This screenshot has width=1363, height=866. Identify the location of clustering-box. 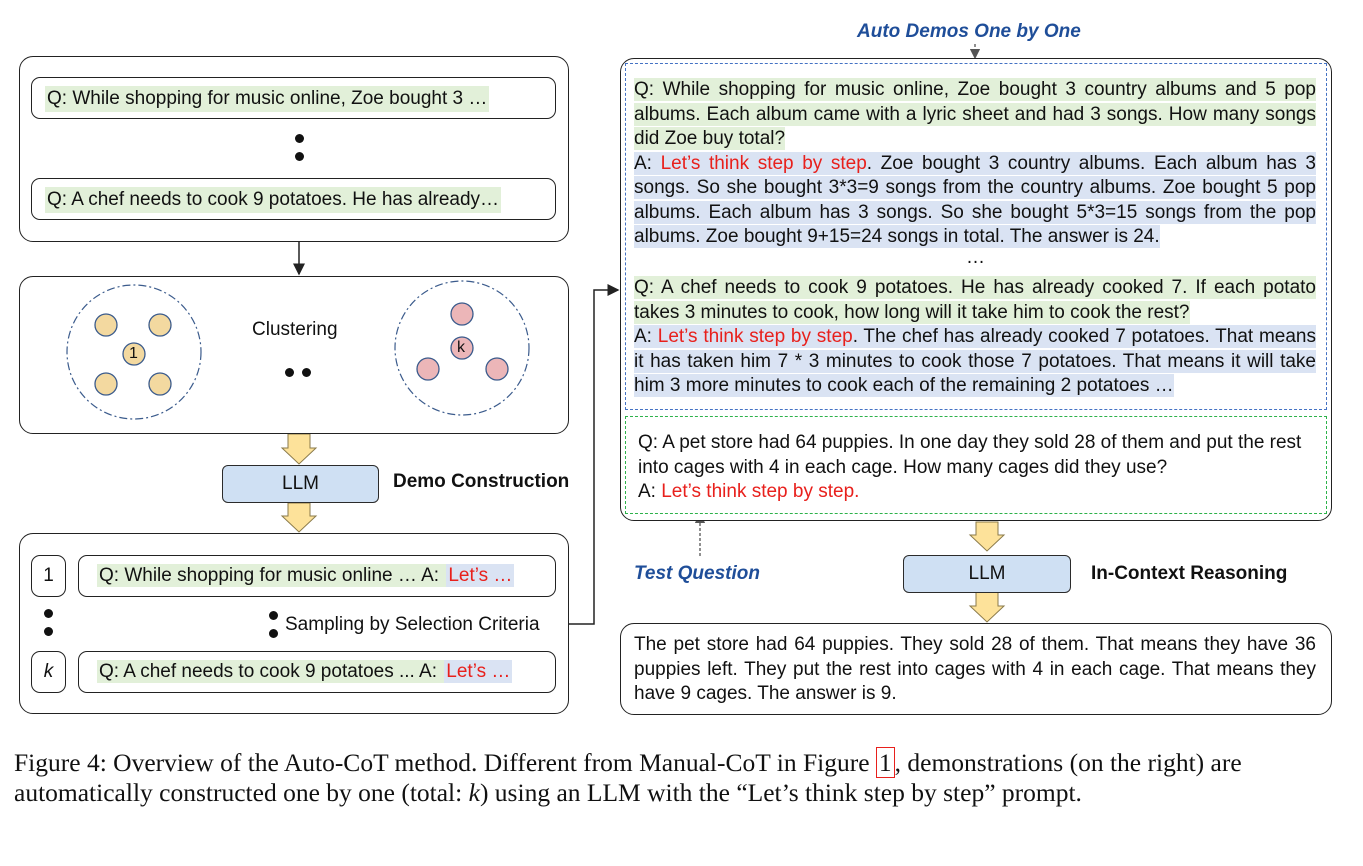
(294, 355).